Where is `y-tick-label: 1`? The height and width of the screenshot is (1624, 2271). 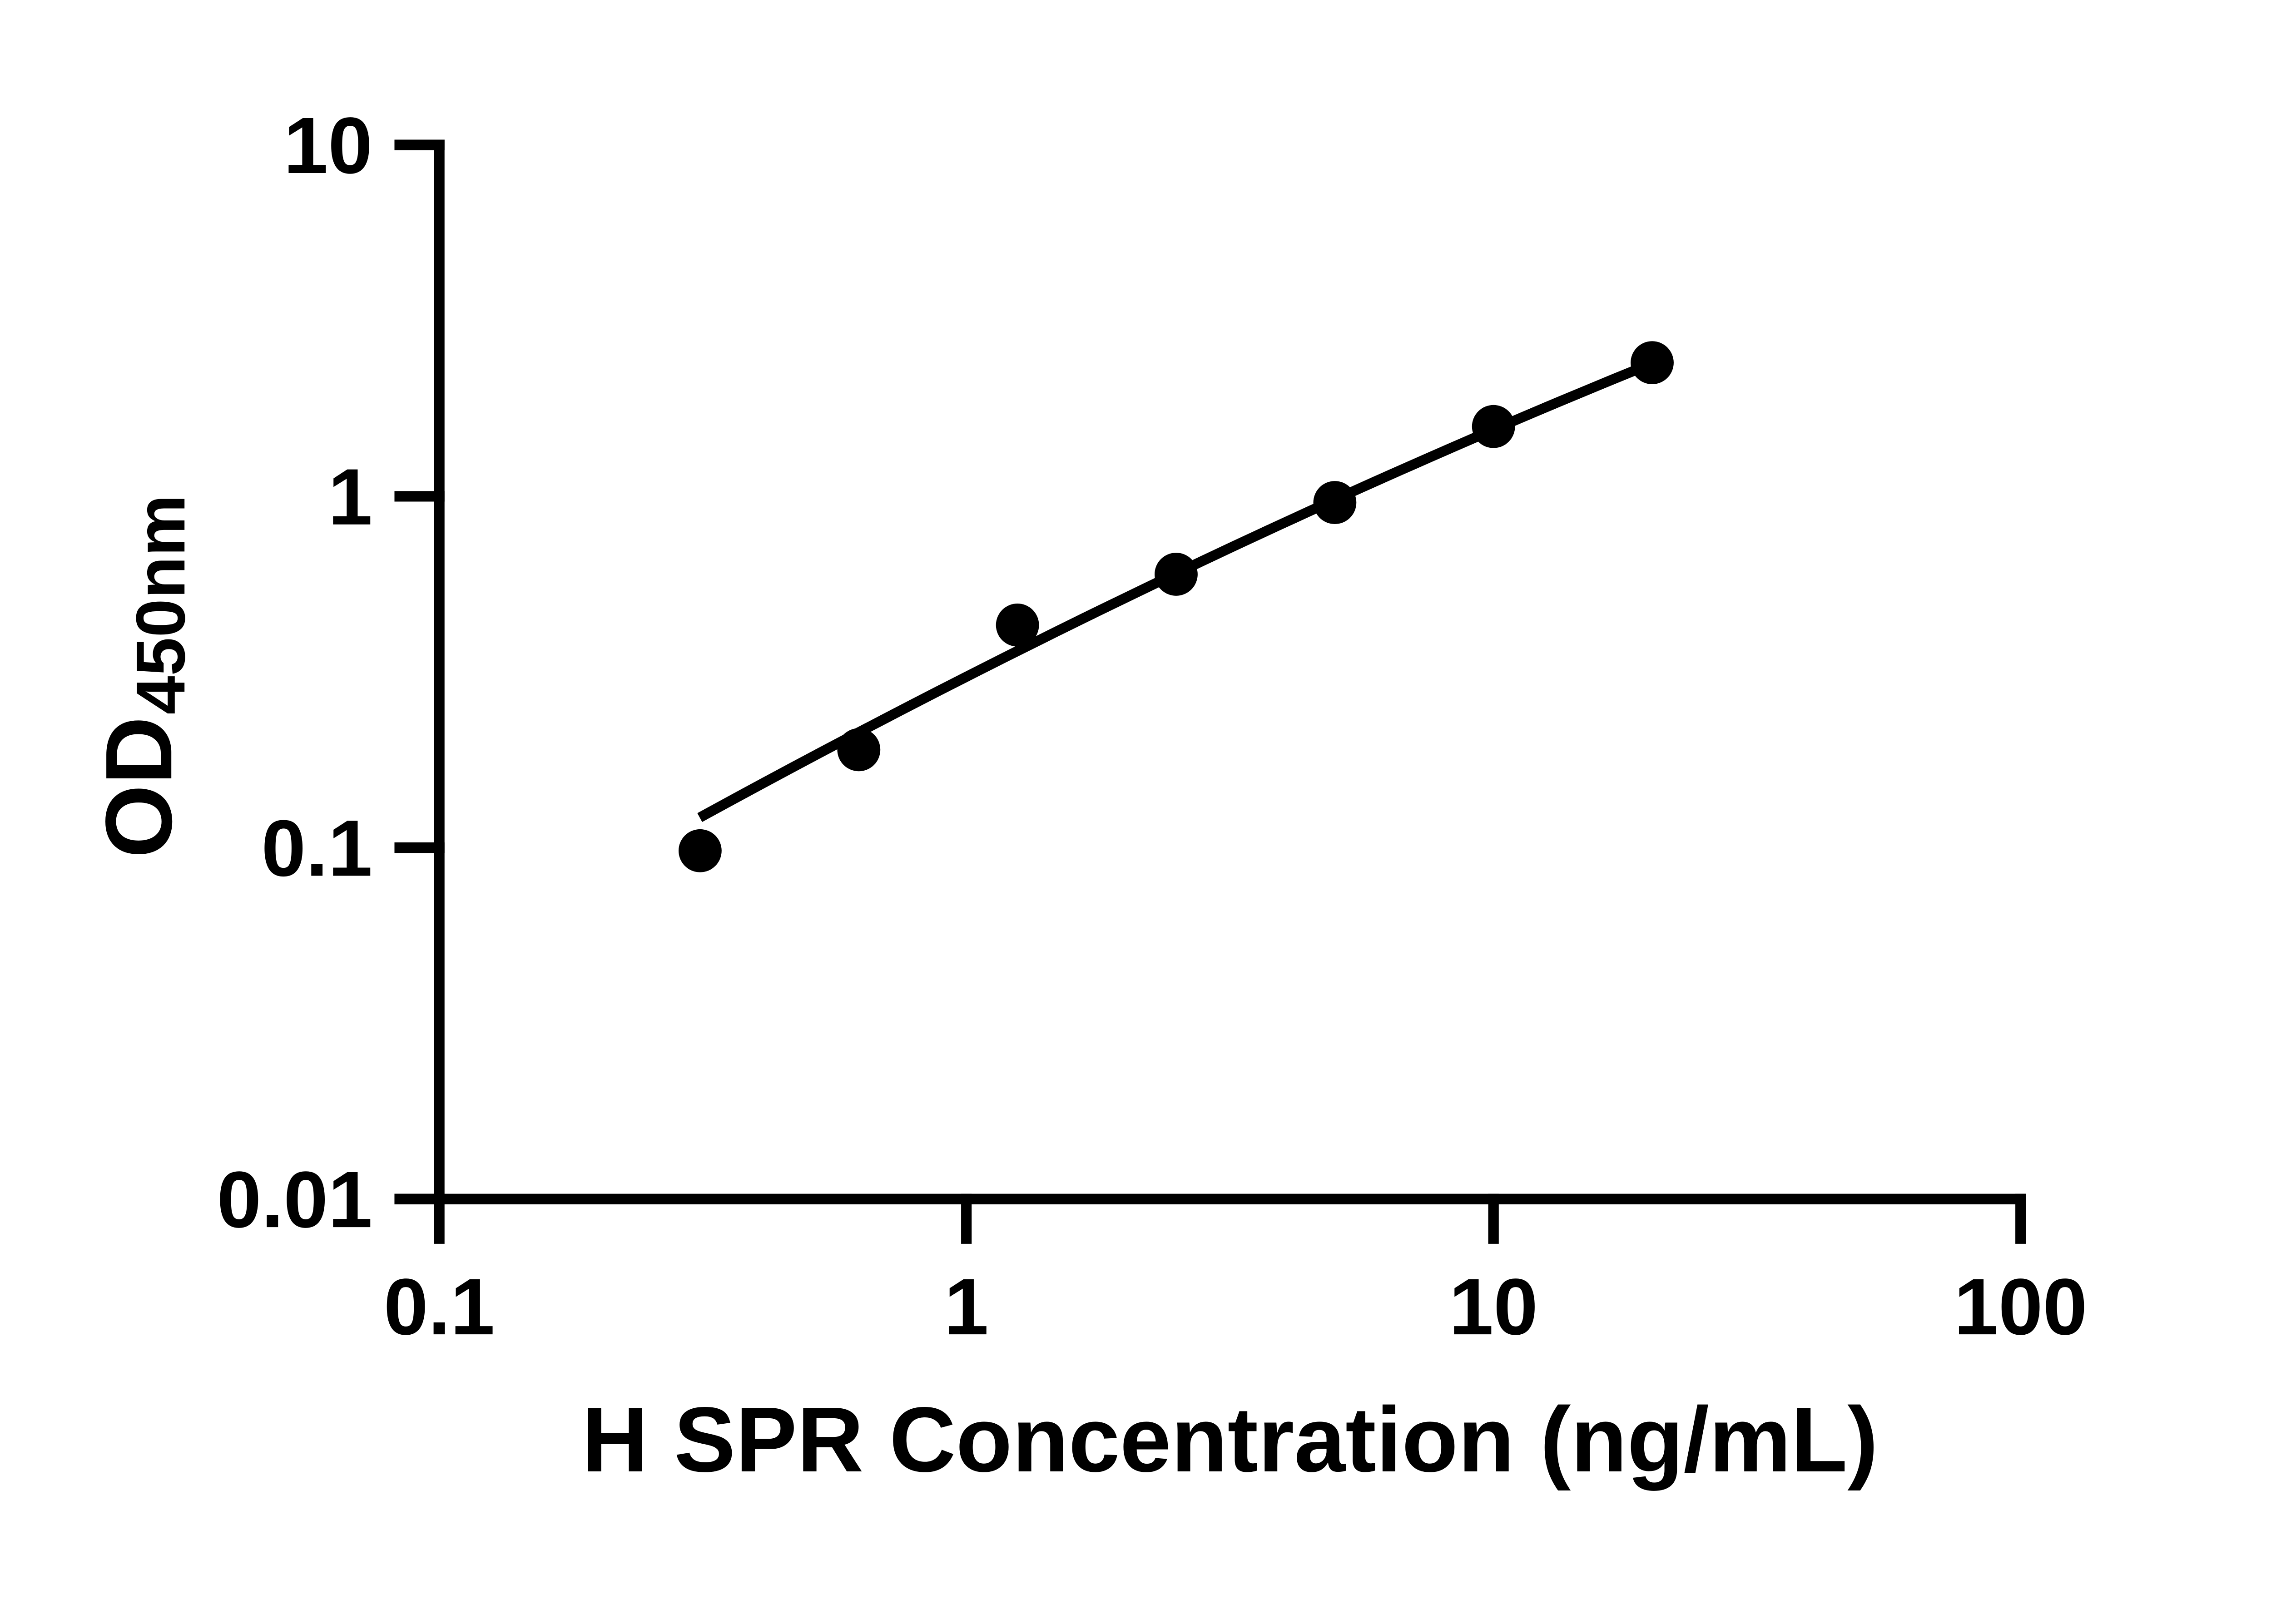 y-tick-label: 1 is located at coordinates (350, 497).